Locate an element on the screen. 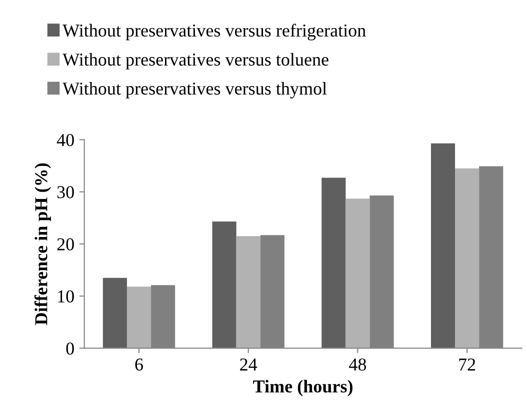  x-tick-label: 48 is located at coordinates (357, 364).